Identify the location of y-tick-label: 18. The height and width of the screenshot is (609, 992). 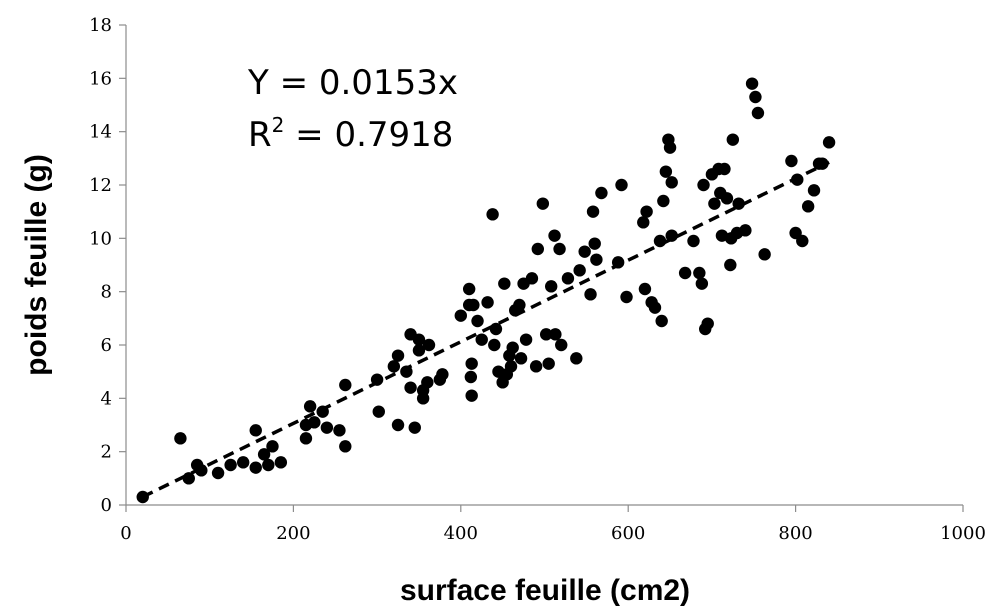
(100, 25).